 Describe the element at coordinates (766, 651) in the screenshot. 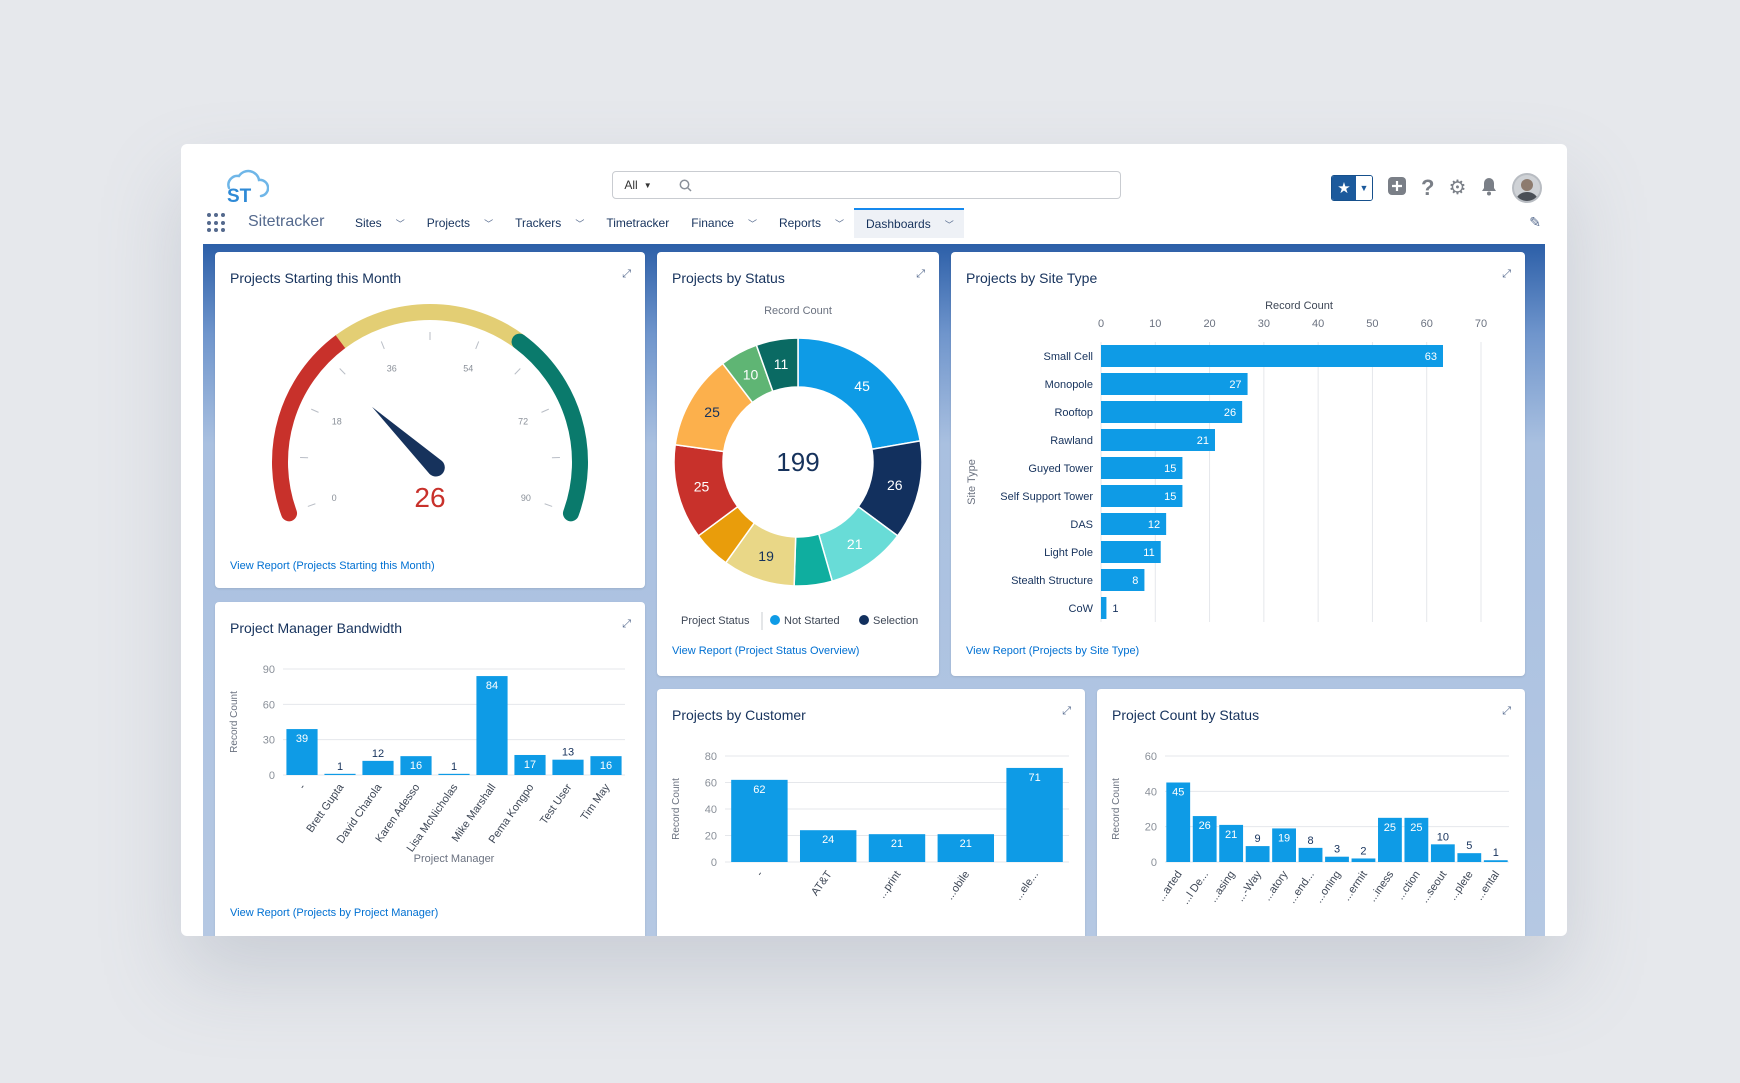

I see `view-report-link: View Report (Project Status Overview)` at that location.